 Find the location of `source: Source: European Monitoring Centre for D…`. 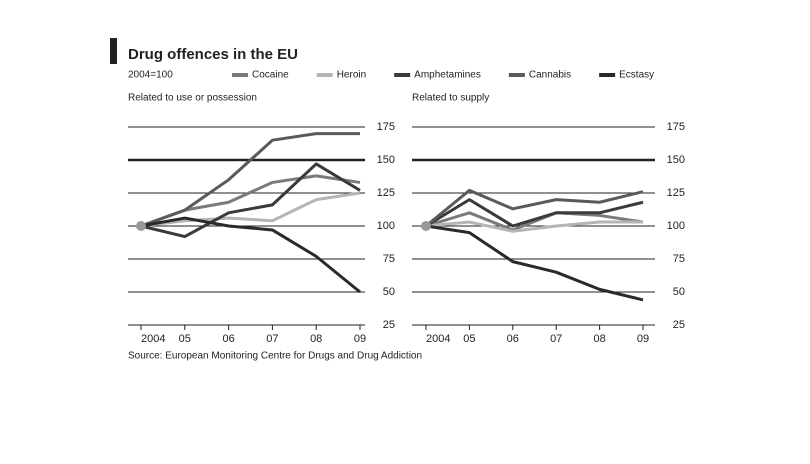

source: Source: European Monitoring Centre for D… is located at coordinates (275, 356).